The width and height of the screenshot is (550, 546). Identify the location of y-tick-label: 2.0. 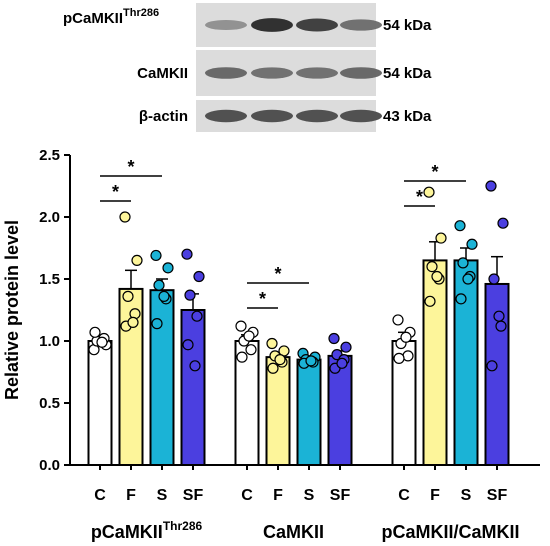
(49, 217).